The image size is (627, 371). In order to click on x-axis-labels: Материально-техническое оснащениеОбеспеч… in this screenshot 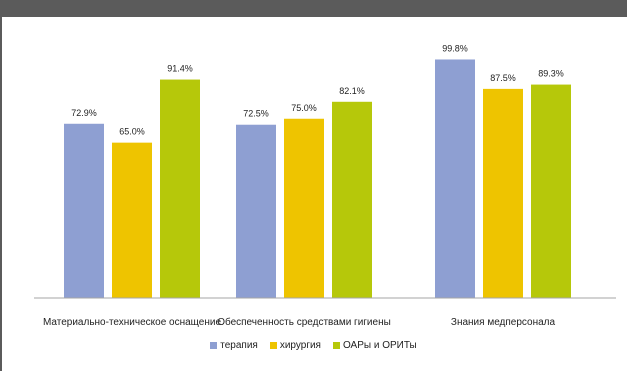, I will do `click(299, 322)`.